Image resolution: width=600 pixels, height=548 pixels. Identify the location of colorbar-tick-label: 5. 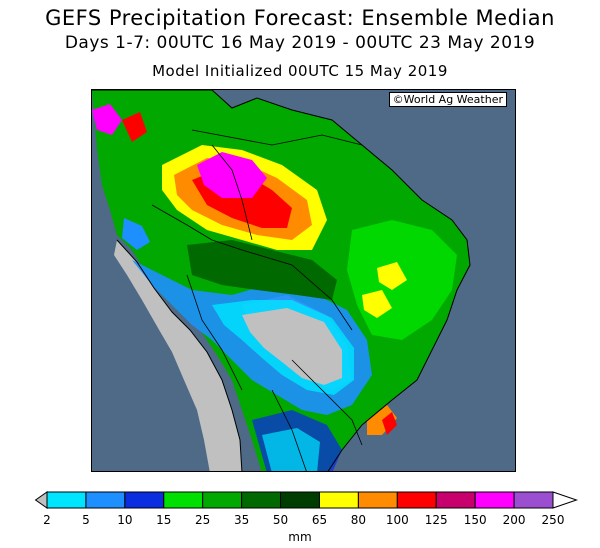
(86, 520).